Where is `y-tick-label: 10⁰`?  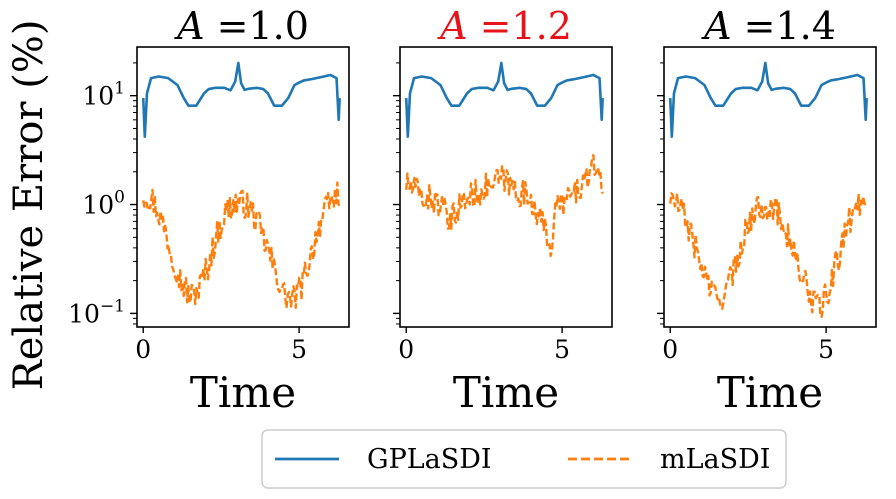 y-tick-label: 10⁰ is located at coordinates (103, 204).